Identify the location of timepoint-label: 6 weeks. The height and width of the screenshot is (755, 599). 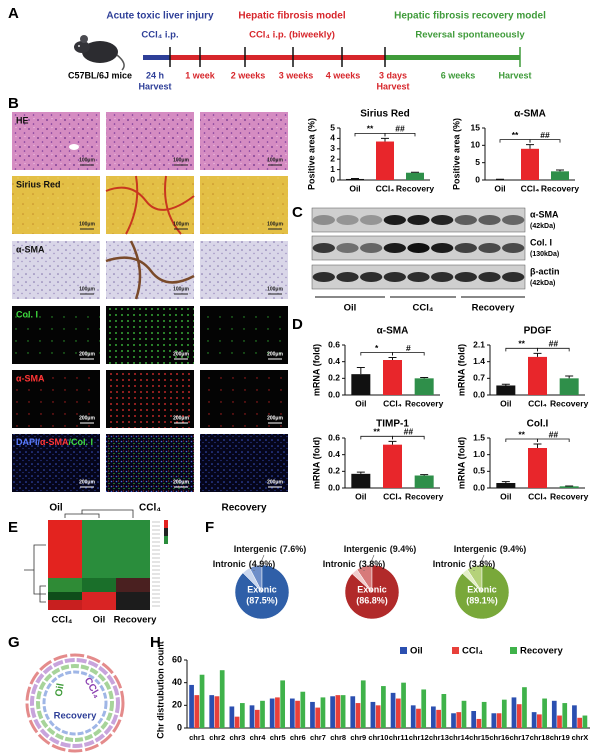
(458, 75).